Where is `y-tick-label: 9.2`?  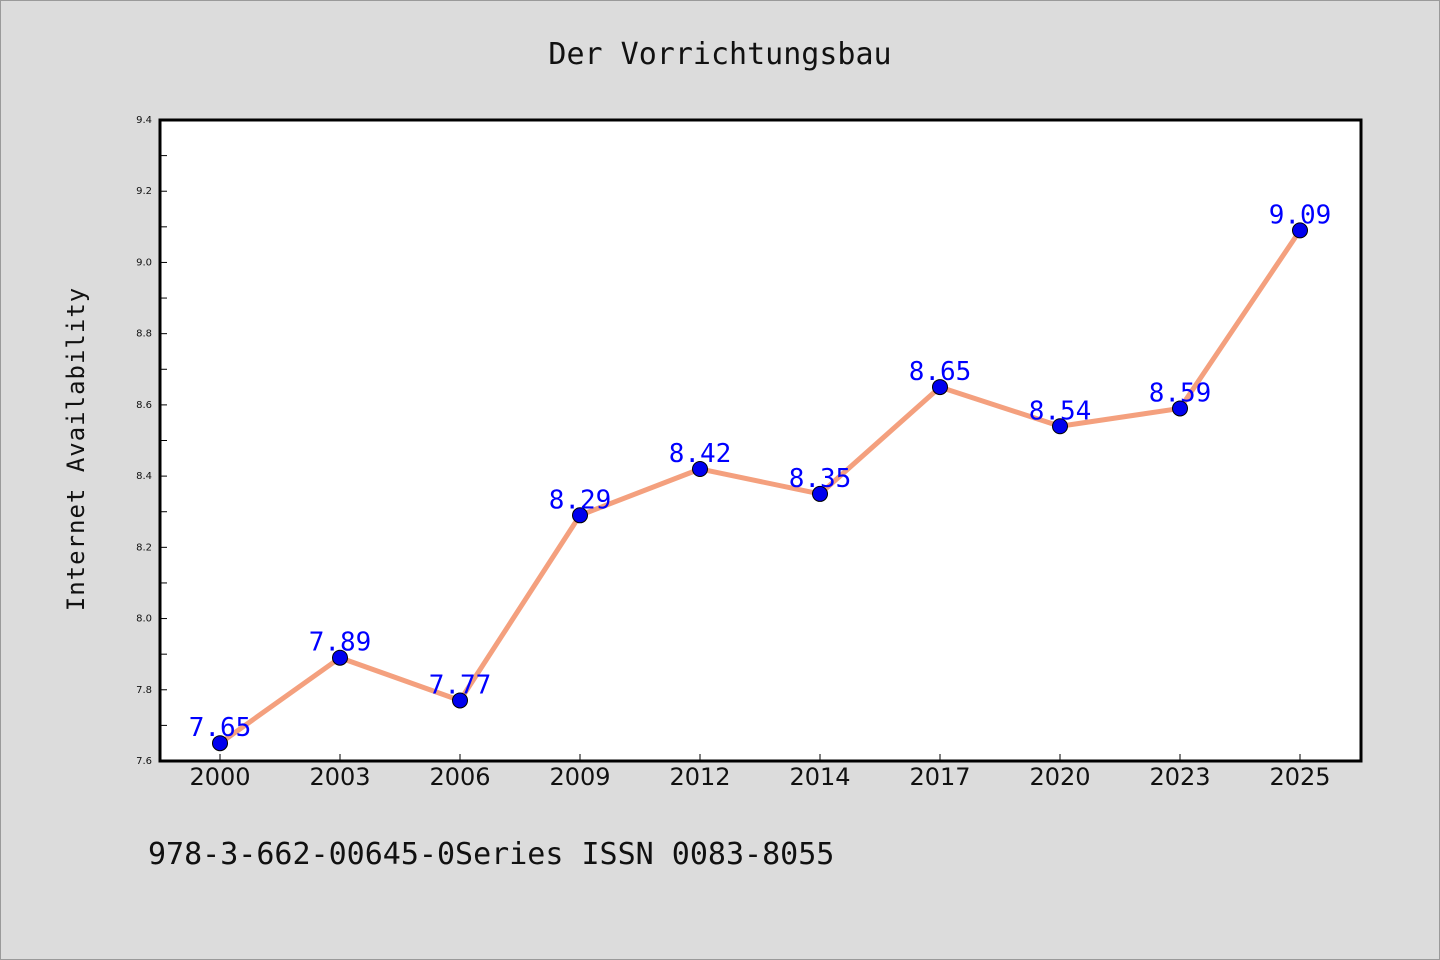 y-tick-label: 9.2 is located at coordinates (144, 191).